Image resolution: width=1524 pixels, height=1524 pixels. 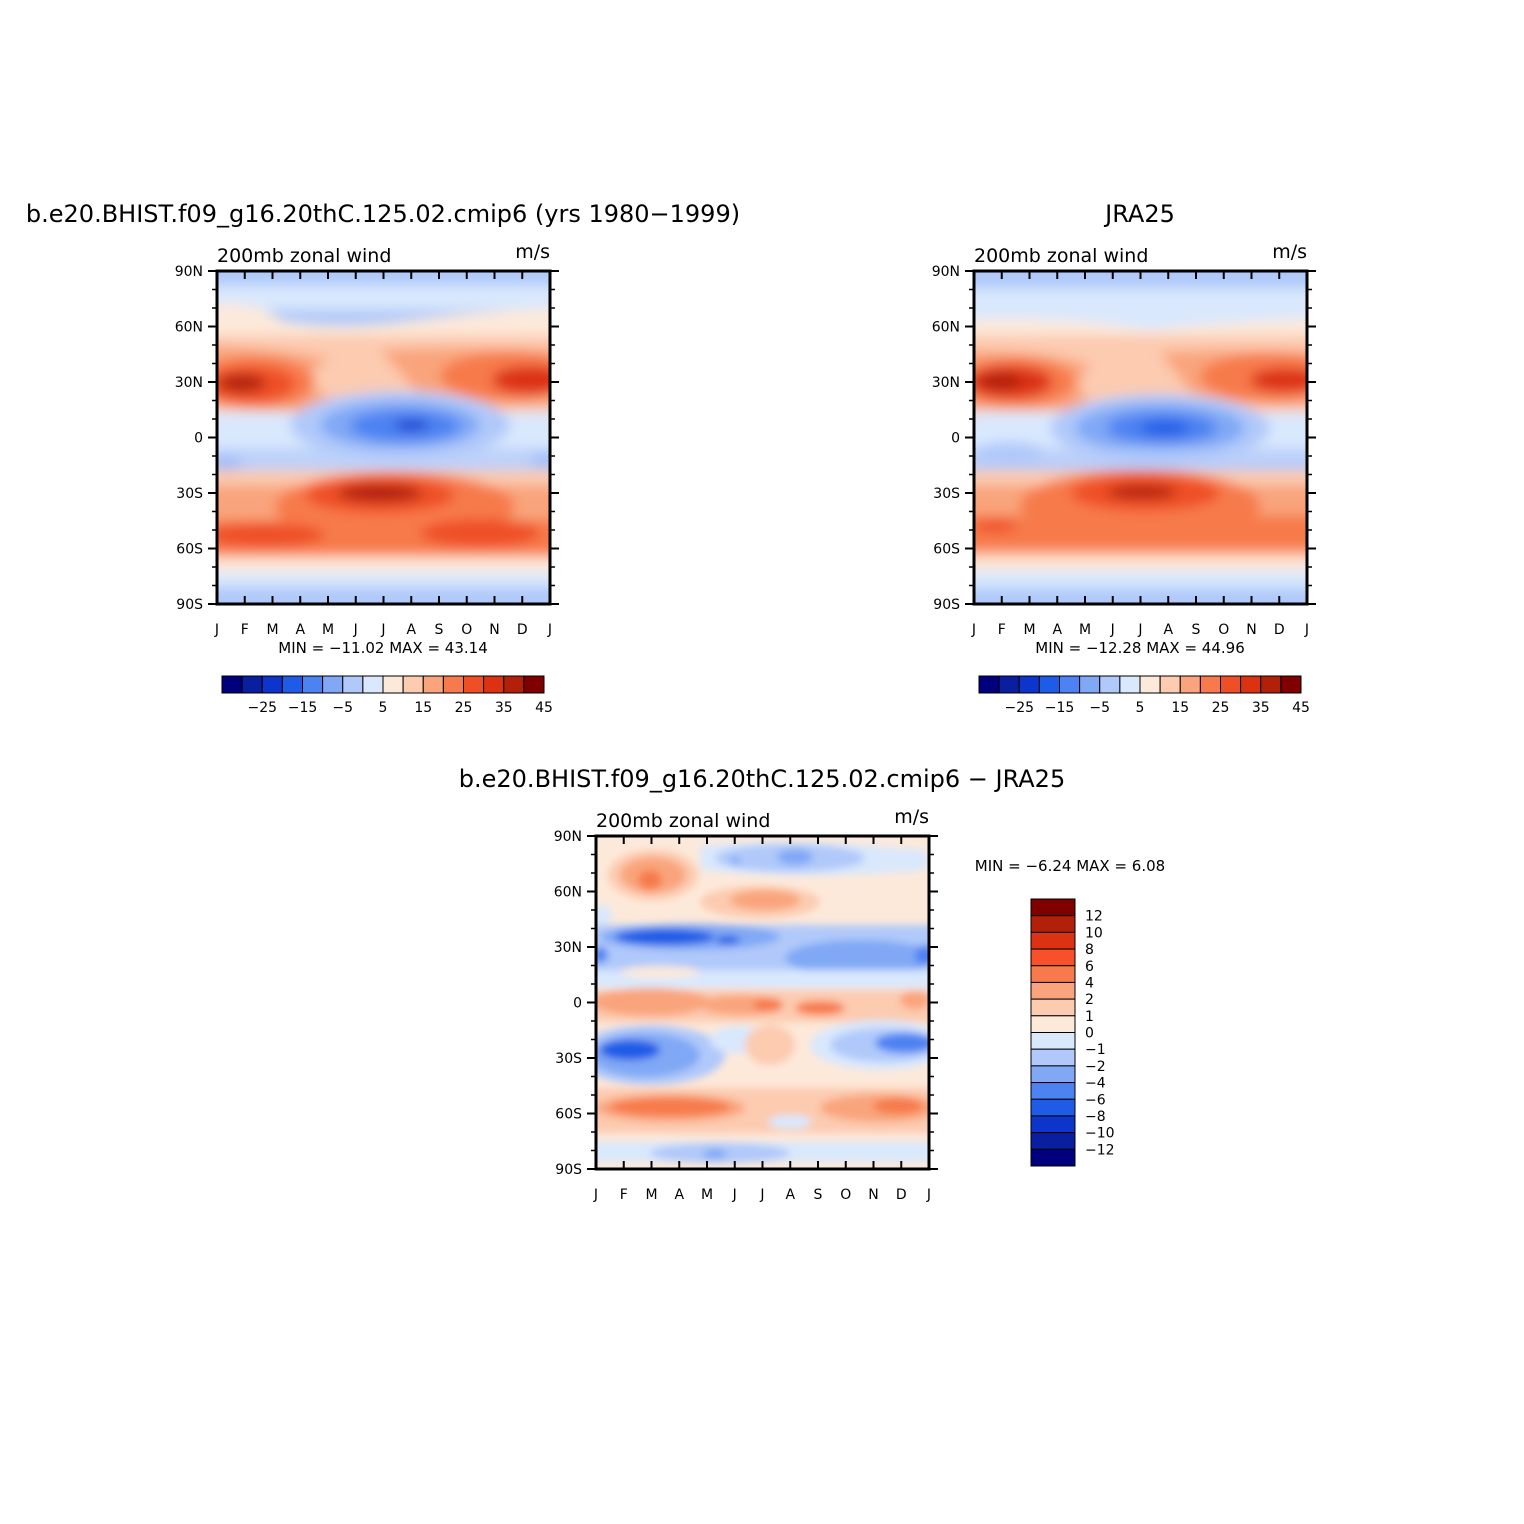 What do you see at coordinates (1139, 214) in the screenshot?
I see `panel-title: JRA25` at bounding box center [1139, 214].